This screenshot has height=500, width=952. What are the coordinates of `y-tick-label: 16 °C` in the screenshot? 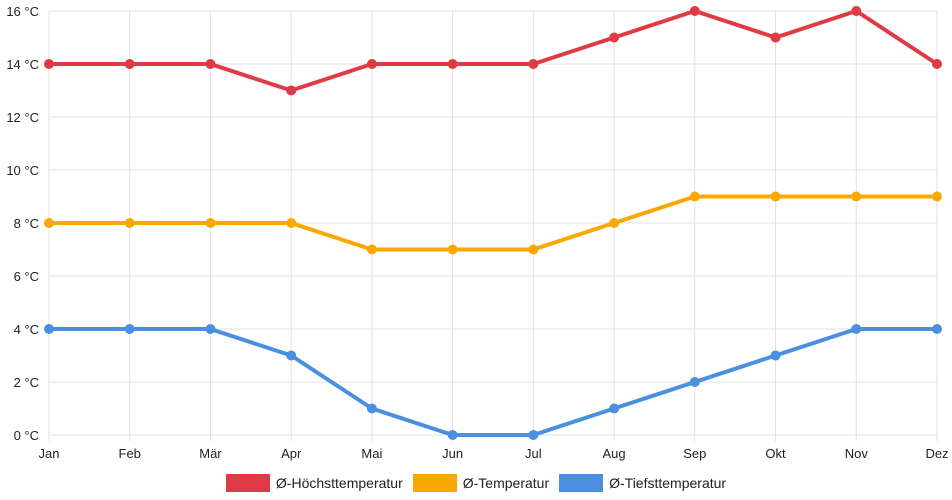 It's located at (22, 11).